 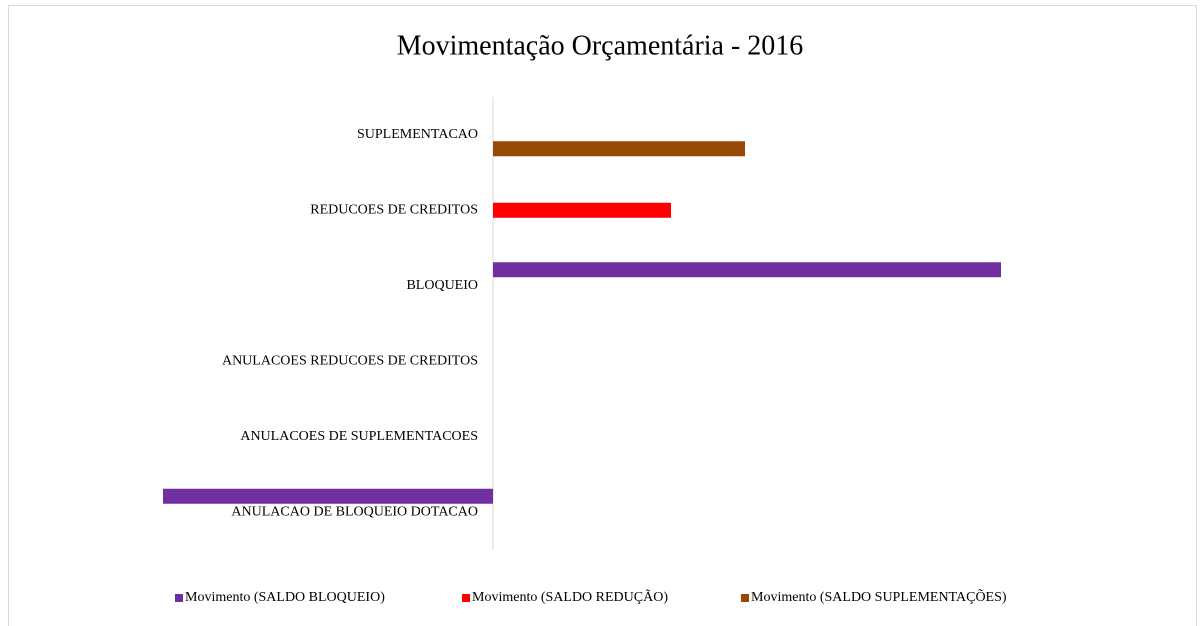 What do you see at coordinates (285, 597) in the screenshot?
I see `legend-label: Movimento (SALDO BLOQUEIO)` at bounding box center [285, 597].